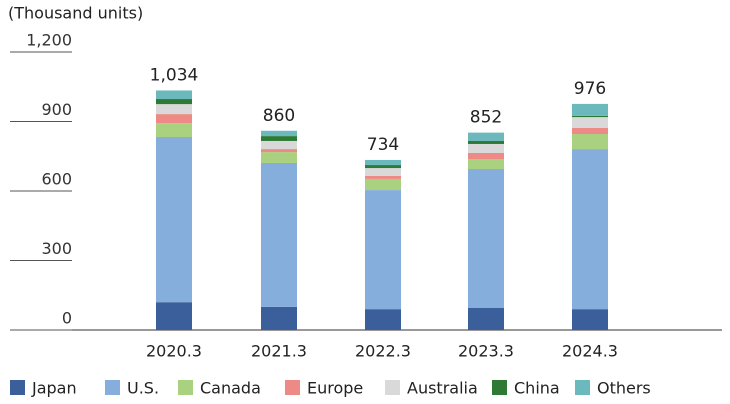 The width and height of the screenshot is (730, 404). I want to click on total-label: 852, so click(486, 118).